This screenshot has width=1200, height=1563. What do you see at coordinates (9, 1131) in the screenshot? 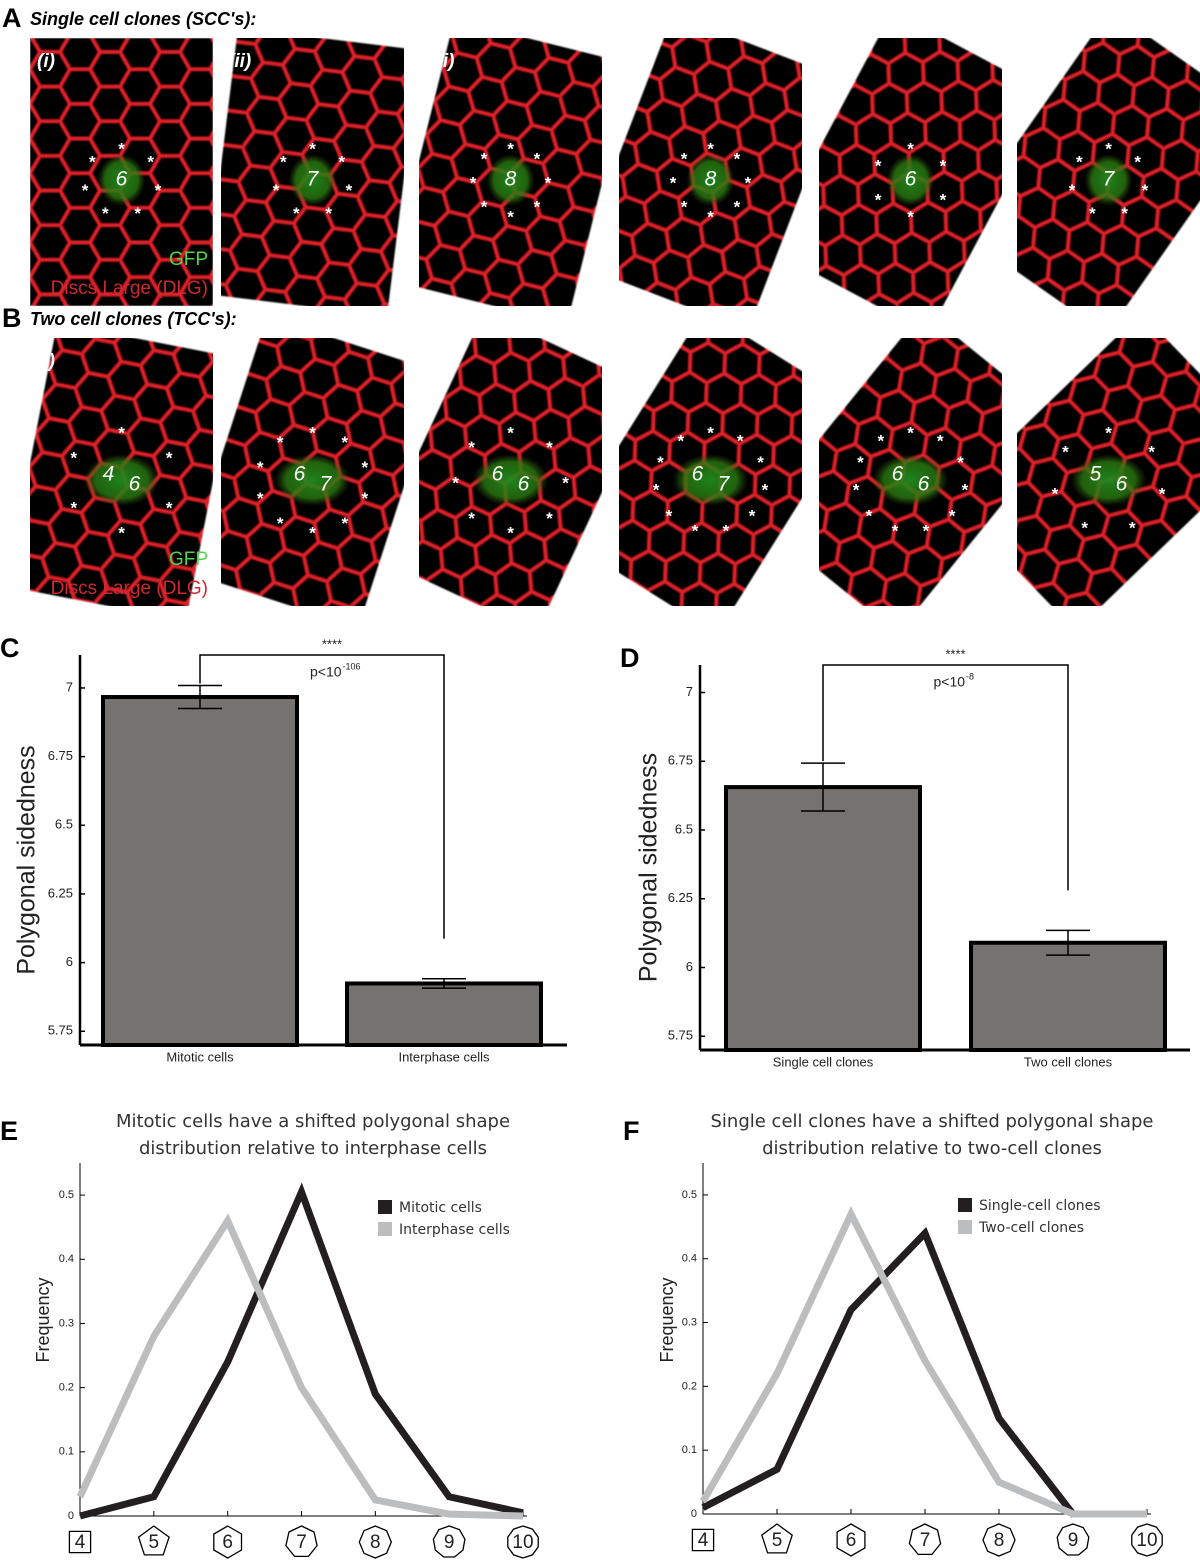
I see `panel-letter: E` at bounding box center [9, 1131].